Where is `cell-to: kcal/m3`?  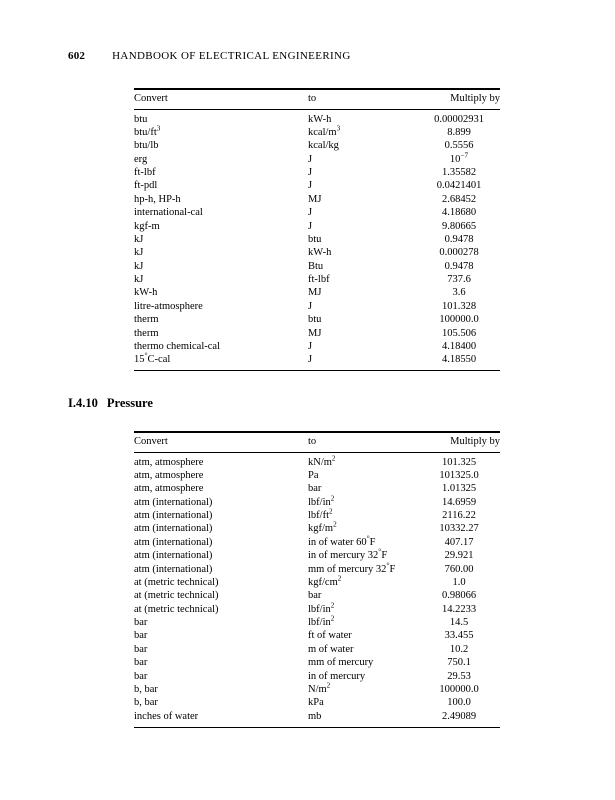
cell-to: kcal/m3 is located at coordinates (324, 131).